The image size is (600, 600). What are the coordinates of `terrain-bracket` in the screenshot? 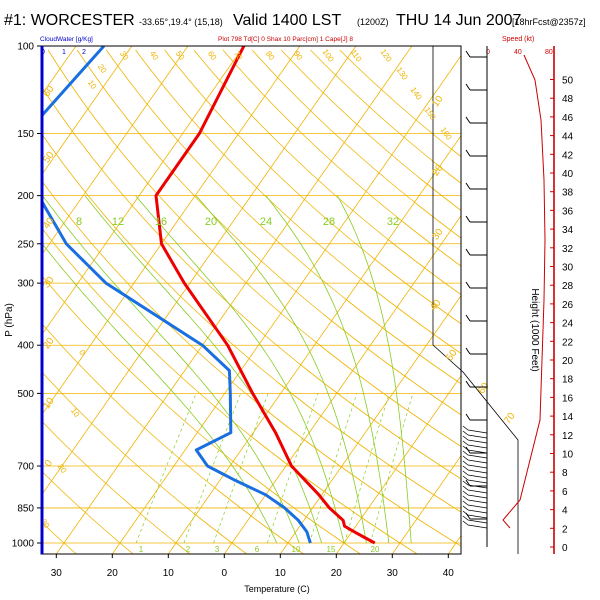 It's located at (475, 300).